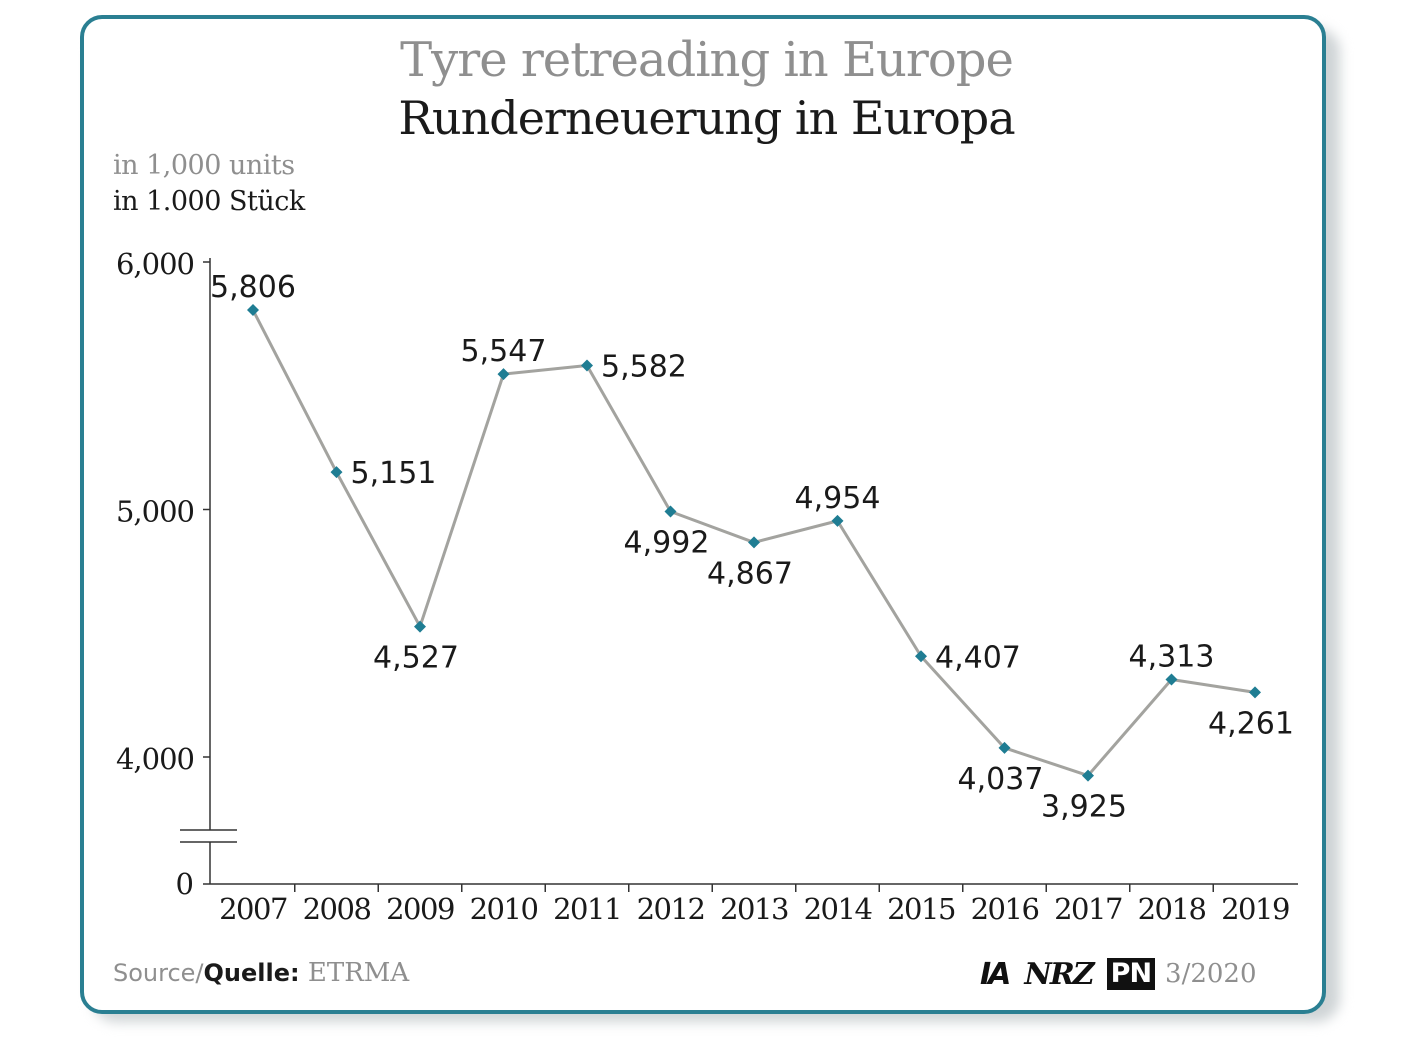 This screenshot has height=1059, width=1413. What do you see at coordinates (420, 909) in the screenshot?
I see `x-tick-label: 2009` at bounding box center [420, 909].